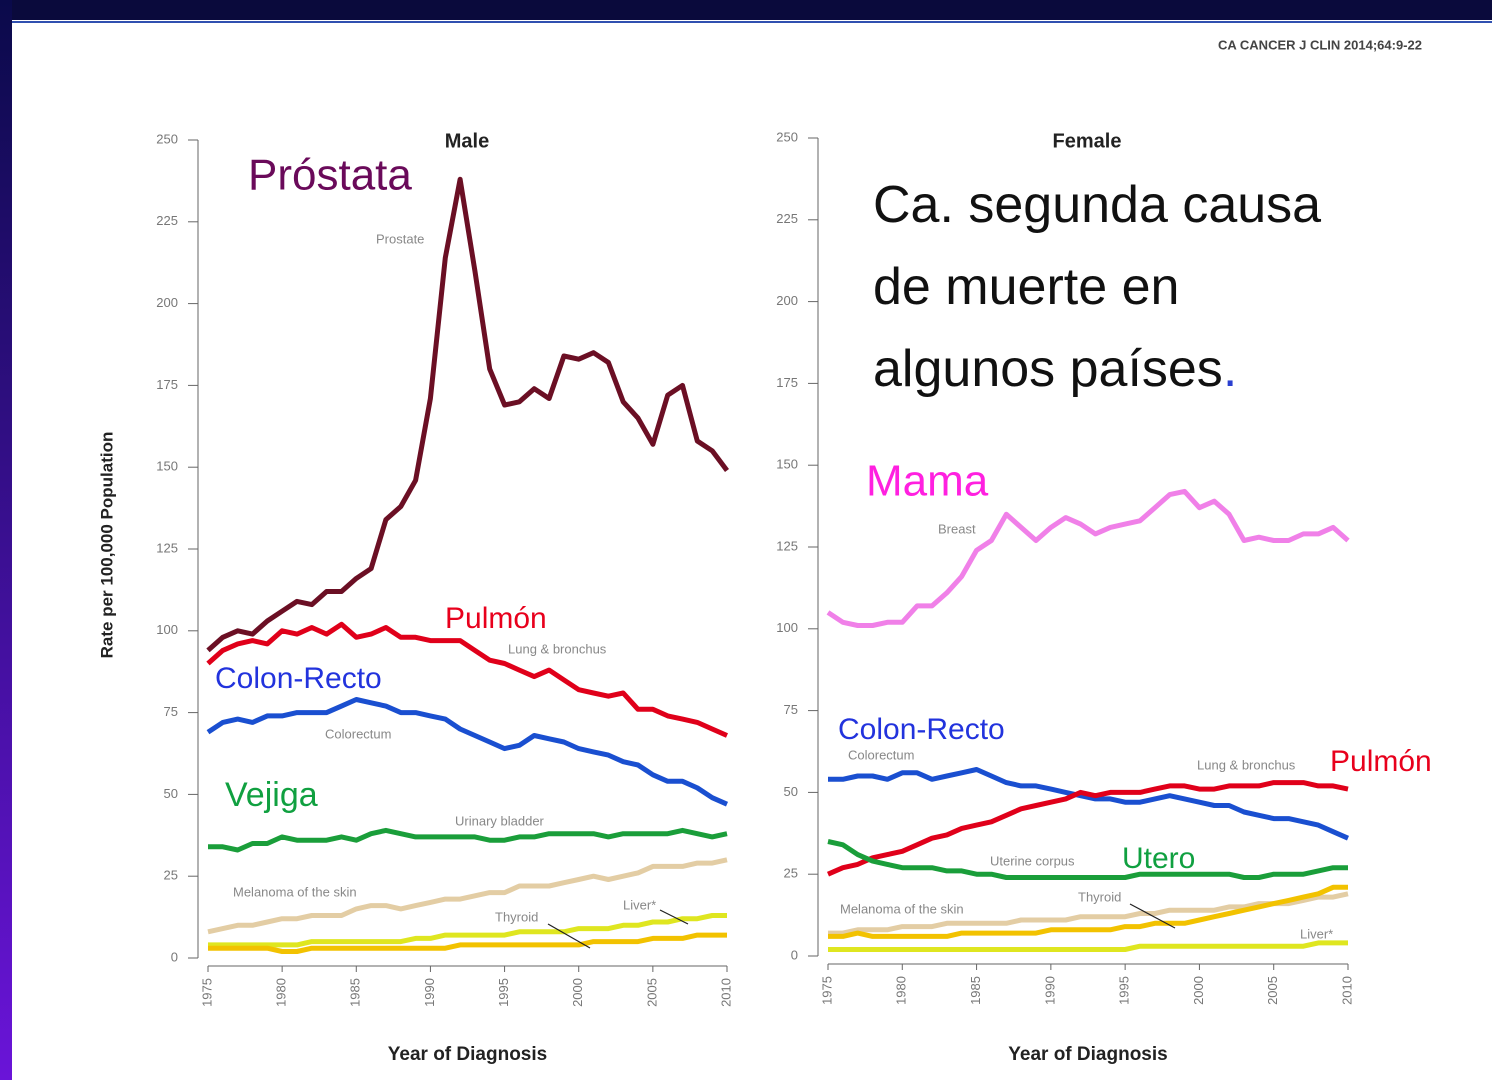  Describe the element at coordinates (957, 528) in the screenshot. I see `annotation: Breast` at that location.